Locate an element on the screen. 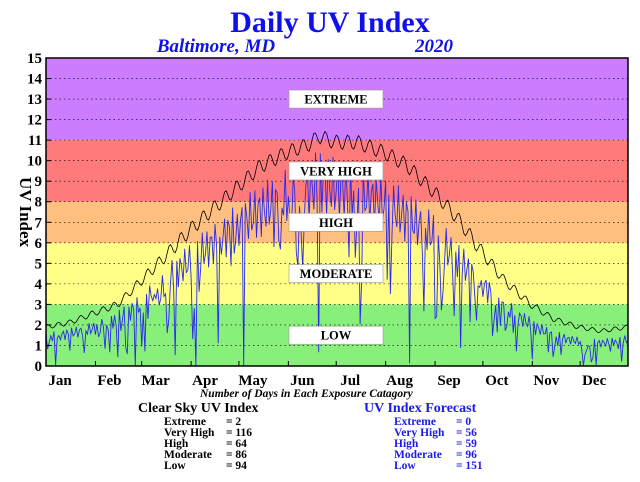  band-label-box-moderate is located at coordinates (336, 273).